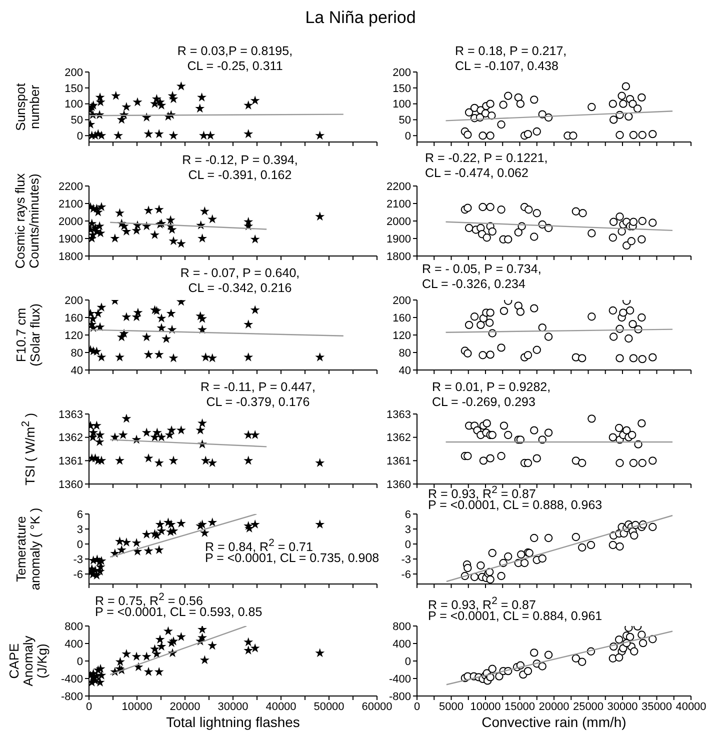 Image resolution: width=721 pixels, height=741 pixels. I want to click on chart-title: La Niña period, so click(360, 18).